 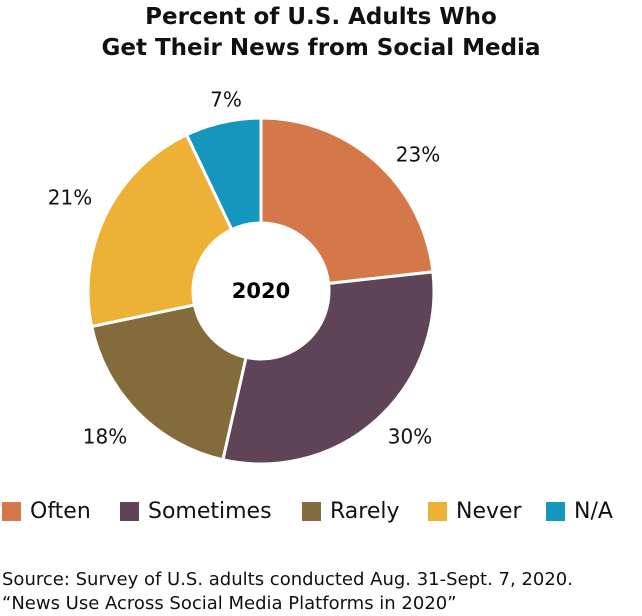 What do you see at coordinates (70, 198) in the screenshot?
I see `data-label: 21%` at bounding box center [70, 198].